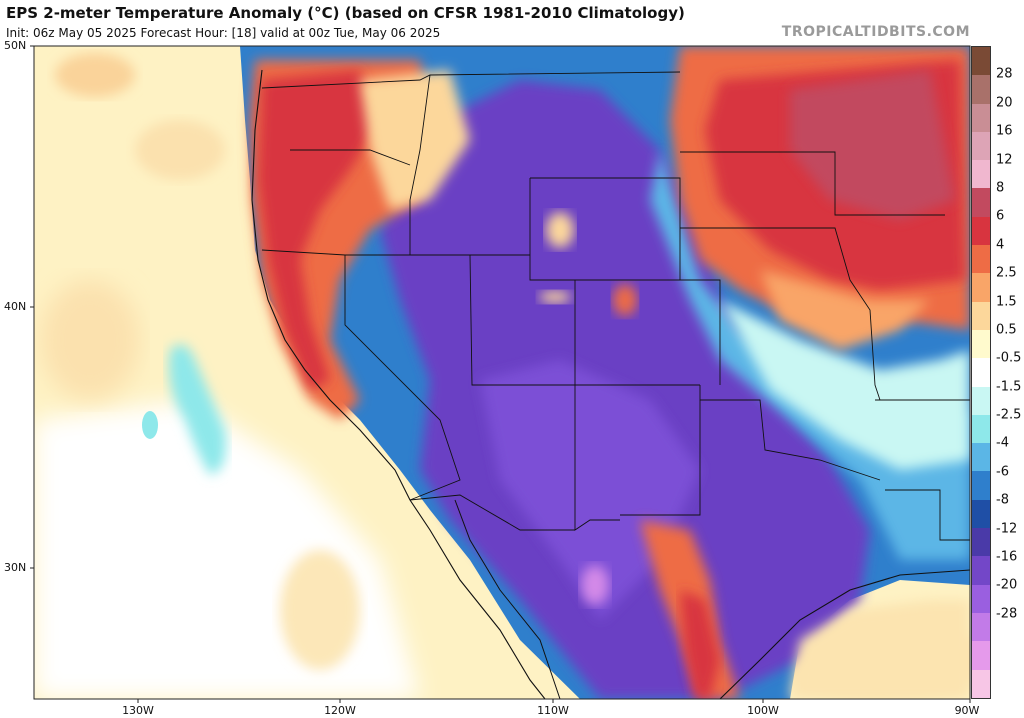 The image size is (1024, 718). Describe the element at coordinates (138, 710) in the screenshot. I see `lon-label-130w: 130W` at that location.